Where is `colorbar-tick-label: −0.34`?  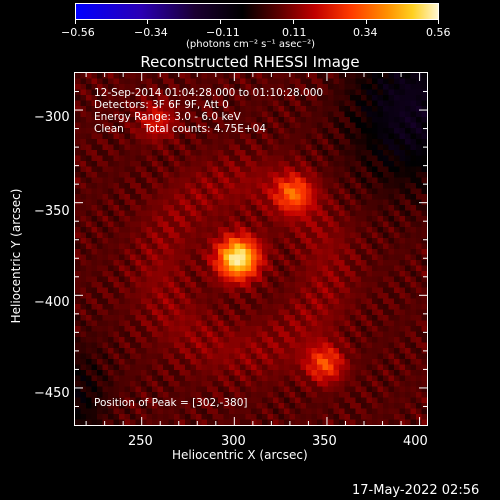
colorbar-tick-label: −0.34 is located at coordinates (151, 32).